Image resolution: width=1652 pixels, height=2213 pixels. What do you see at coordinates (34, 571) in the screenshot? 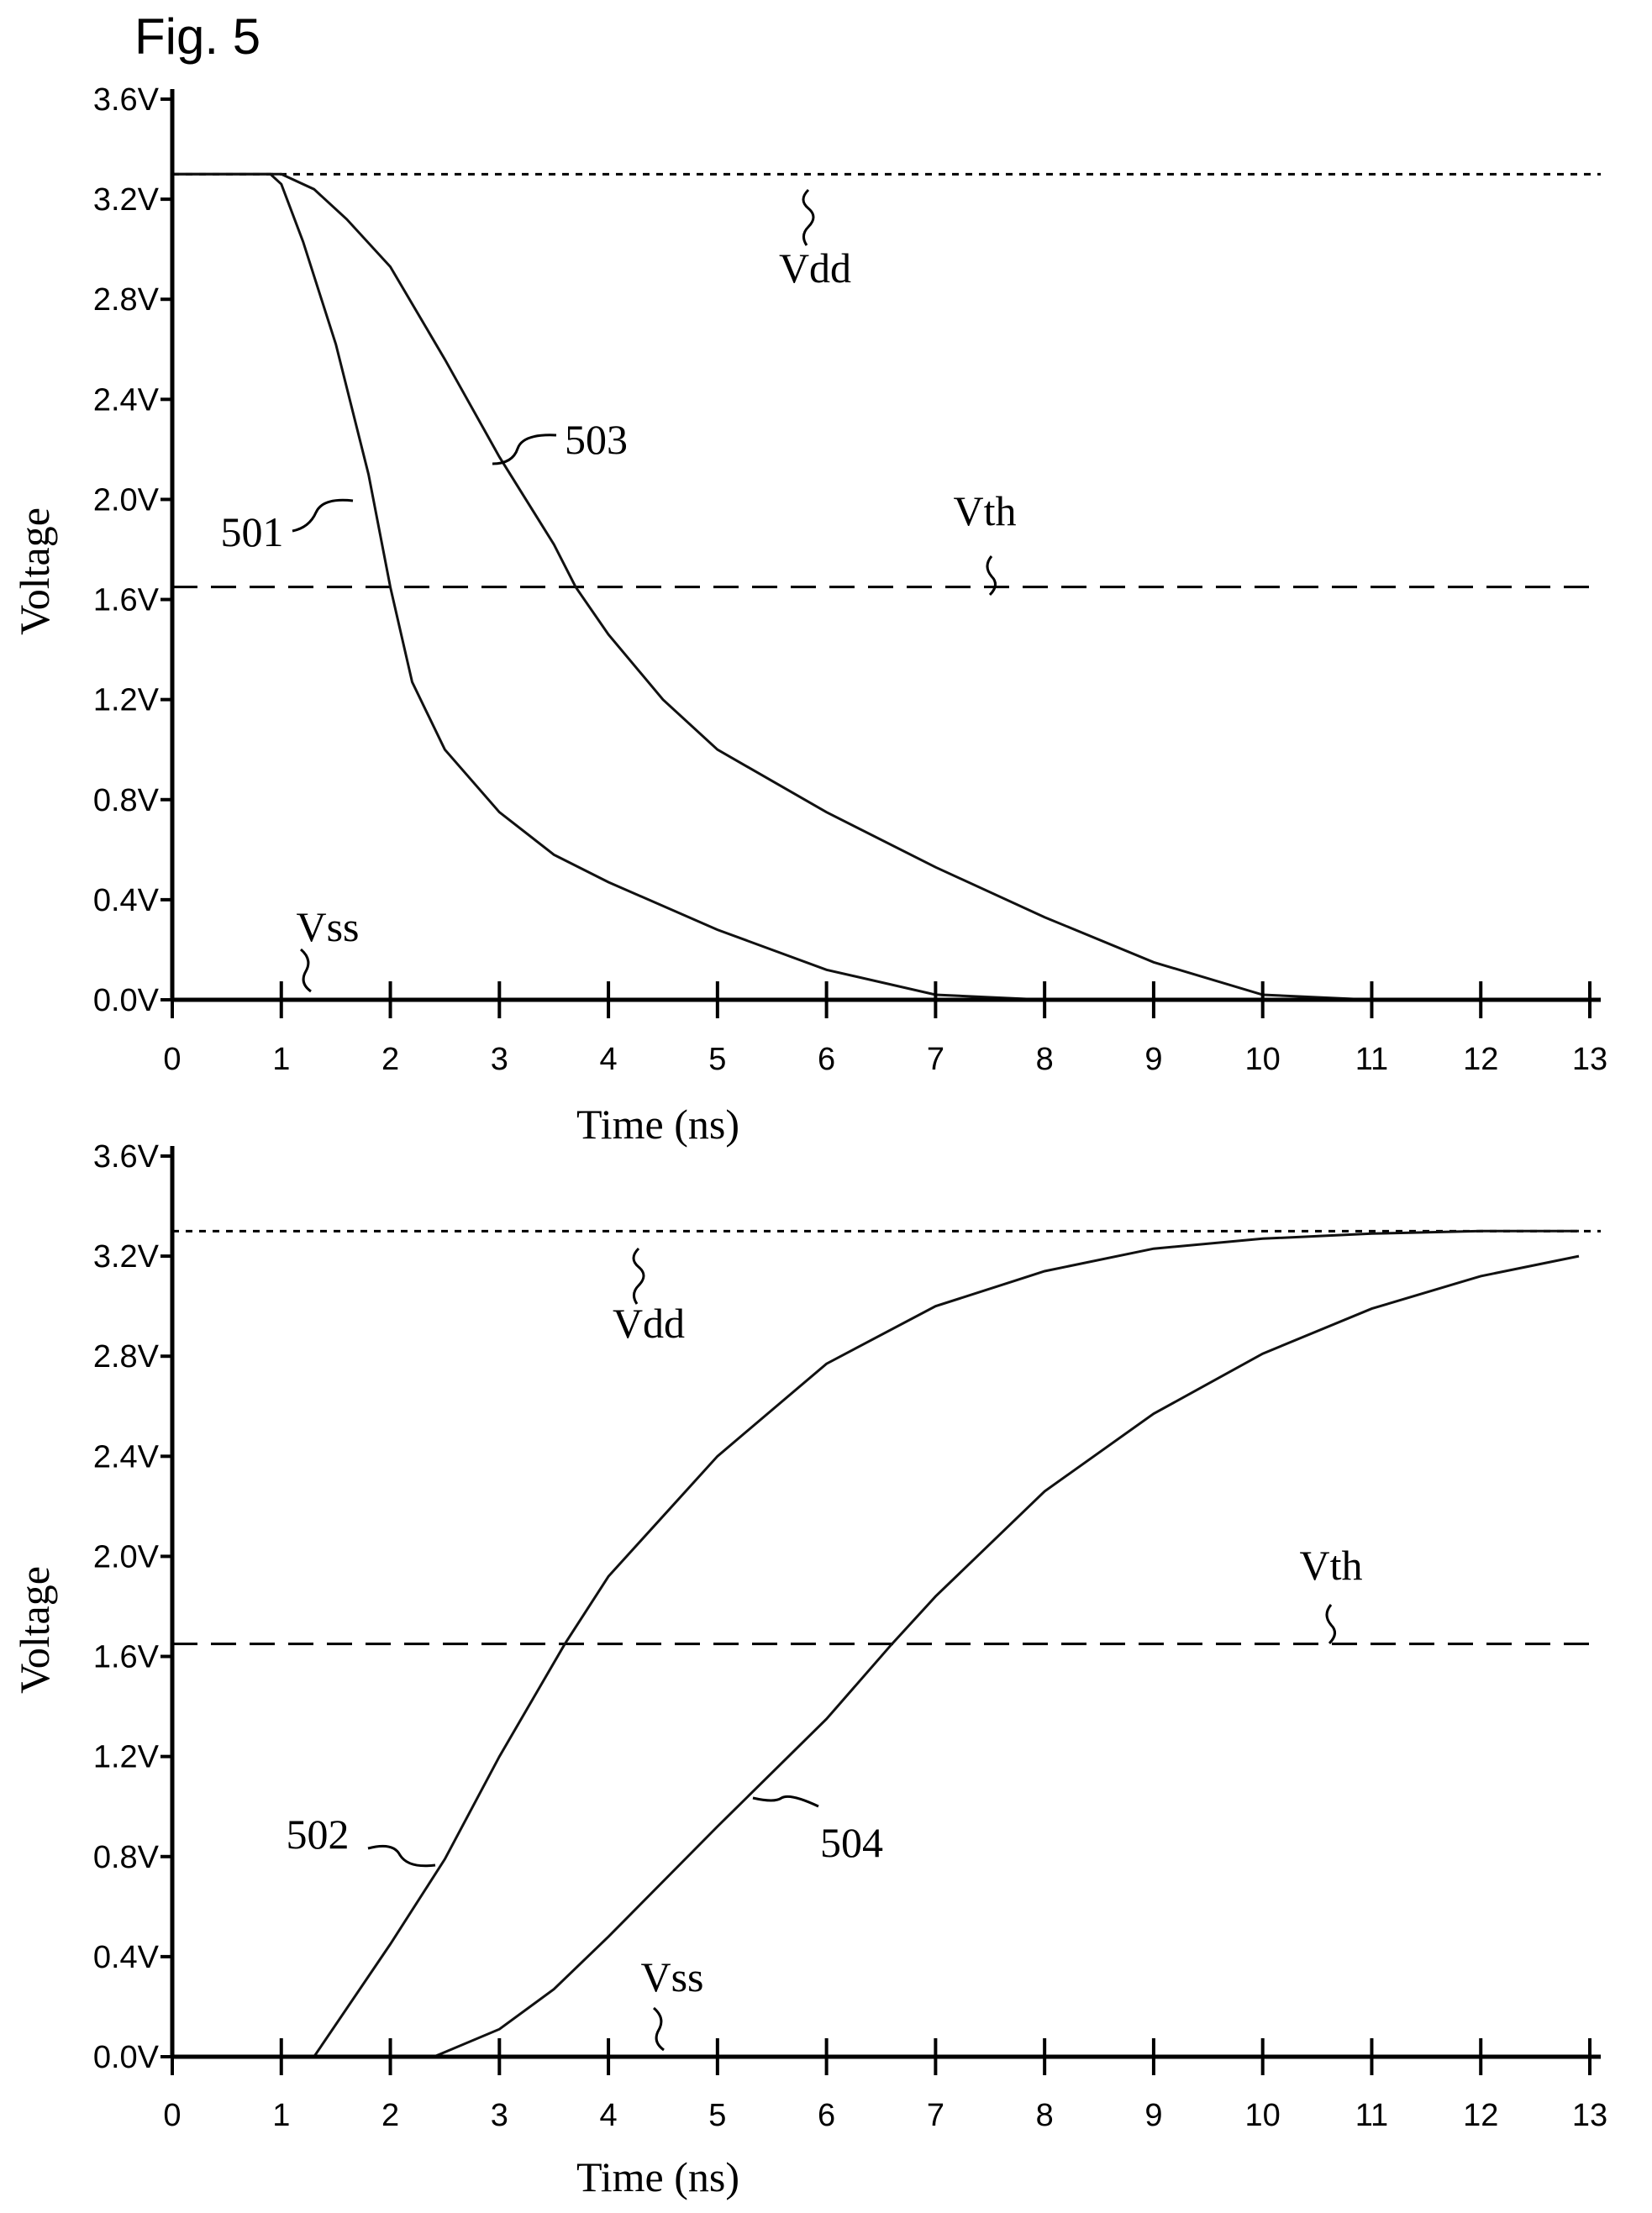
I see `top-y-axis-title: Voltage` at bounding box center [34, 571].